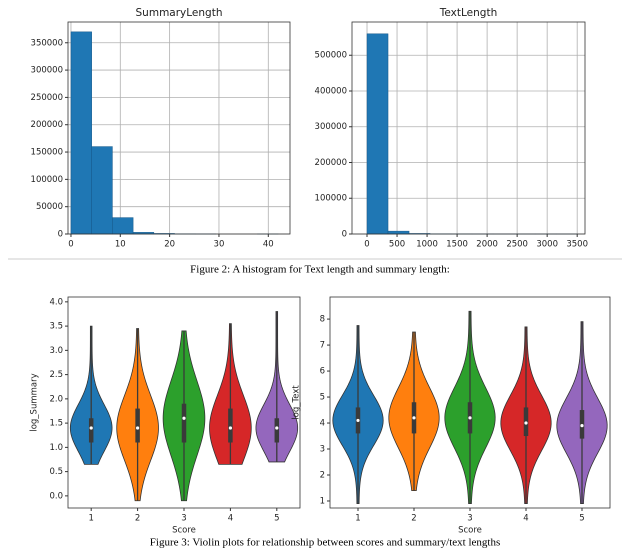 Image resolution: width=639 pixels, height=557 pixels. What do you see at coordinates (487, 245) in the screenshot?
I see `x-tick-label: 2000` at bounding box center [487, 245].